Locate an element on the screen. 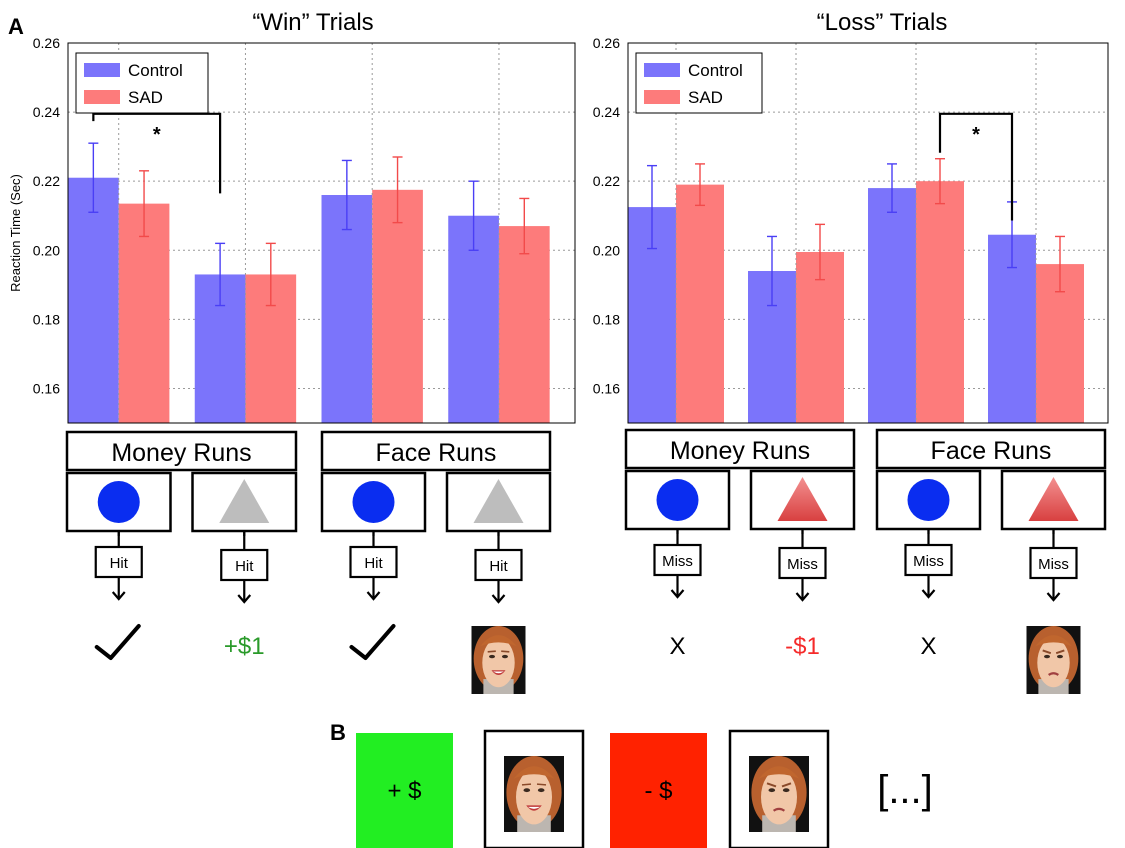 The height and width of the screenshot is (848, 1125). y-tick-label: 0.20 is located at coordinates (606, 250).